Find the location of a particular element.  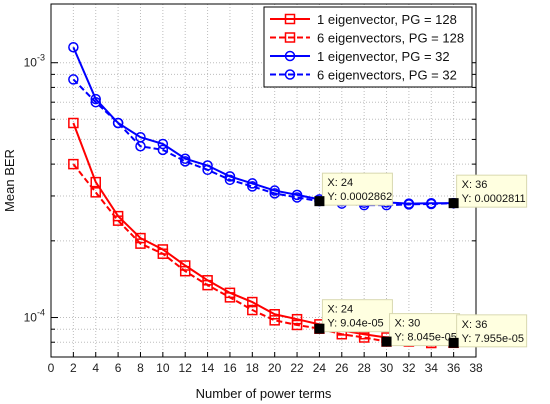

x-tick-label: 36 is located at coordinates (454, 368).